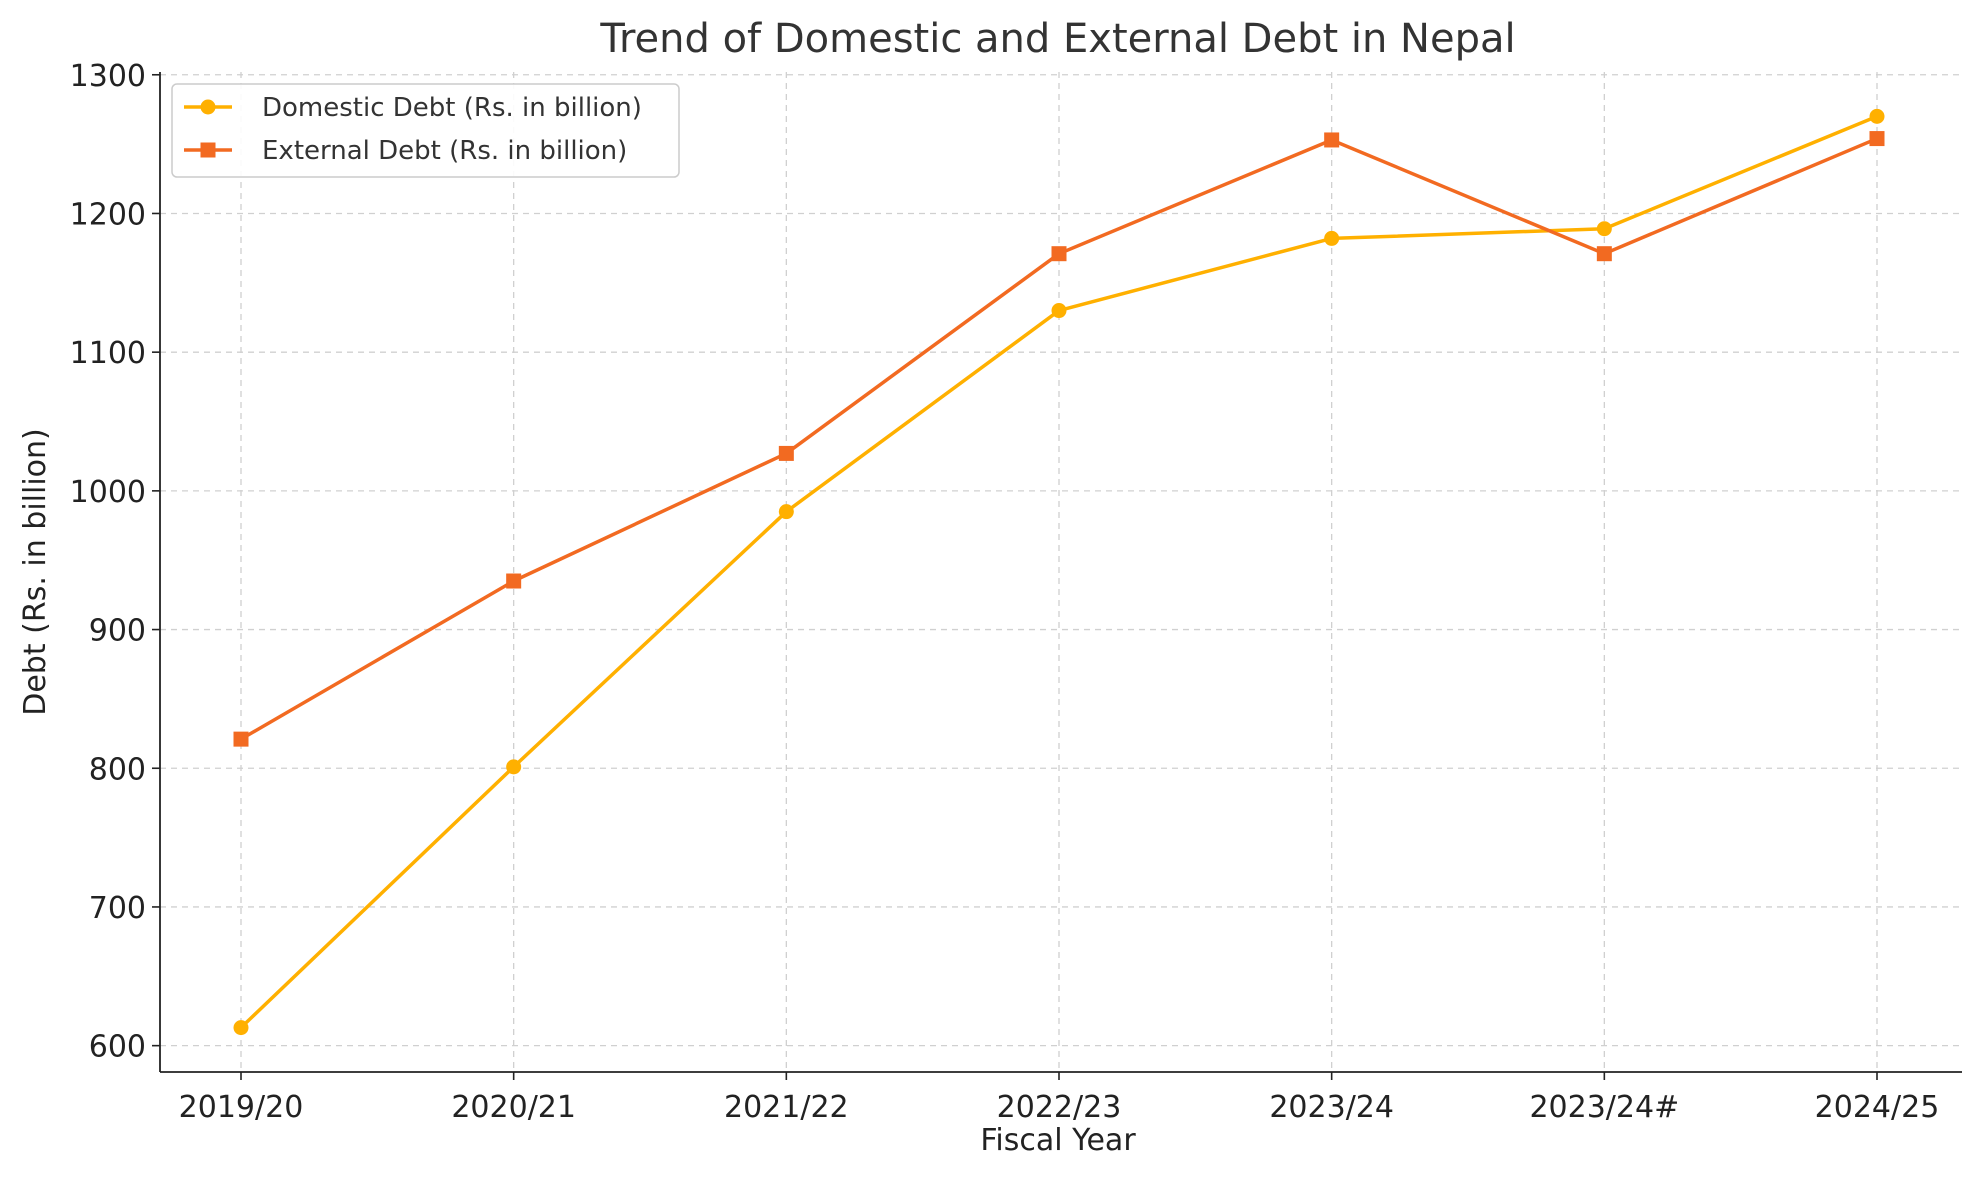  Describe the element at coordinates (117, 908) in the screenshot. I see `y-tick-label: 700` at that location.